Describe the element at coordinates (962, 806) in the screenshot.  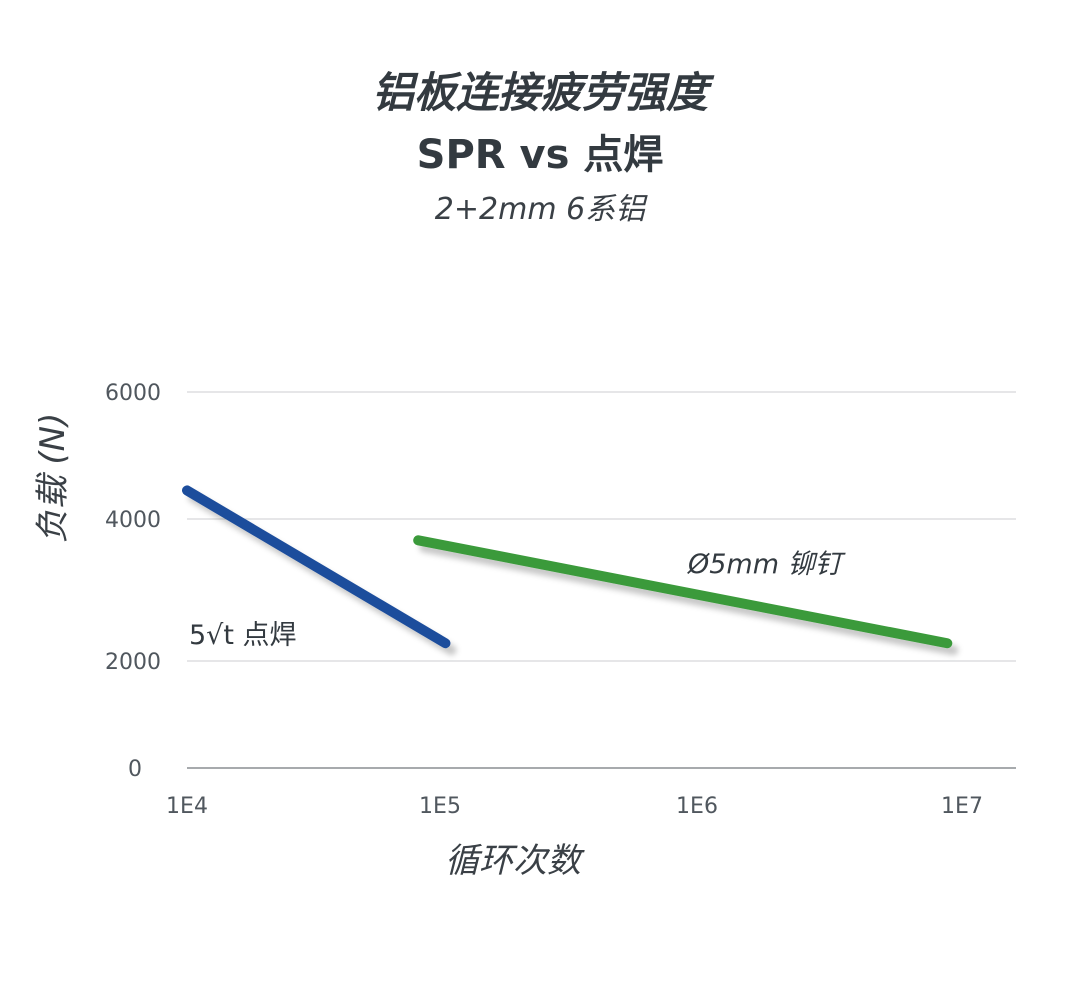
I see `x-tick-label-1E7: 1E7` at that location.